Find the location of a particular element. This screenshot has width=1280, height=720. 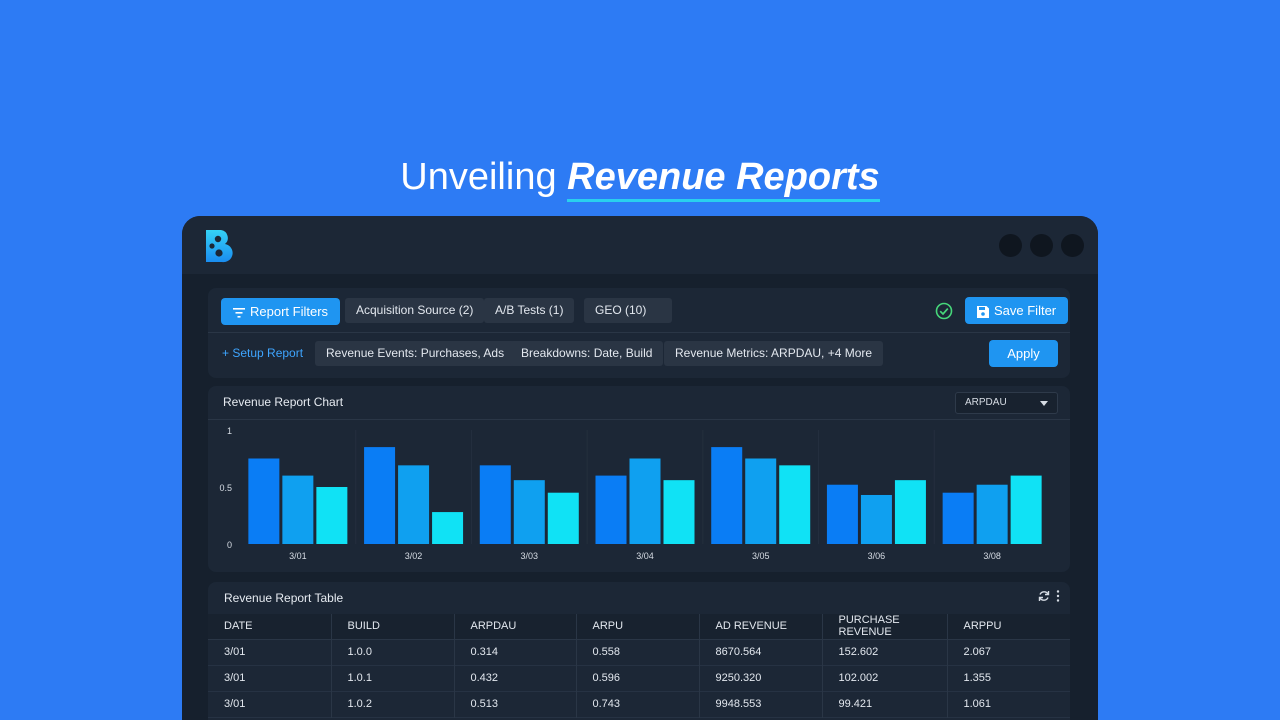

chip-breakdowns: Breakdowns: Date, Build is located at coordinates (587, 353).